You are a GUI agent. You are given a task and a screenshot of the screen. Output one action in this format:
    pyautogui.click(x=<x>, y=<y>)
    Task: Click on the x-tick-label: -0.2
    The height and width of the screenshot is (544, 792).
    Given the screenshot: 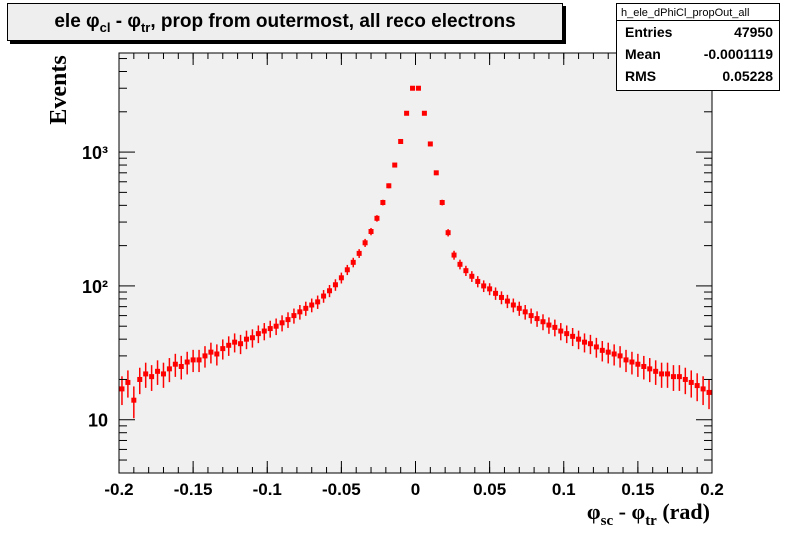 What is the action you would take?
    pyautogui.click(x=118, y=489)
    